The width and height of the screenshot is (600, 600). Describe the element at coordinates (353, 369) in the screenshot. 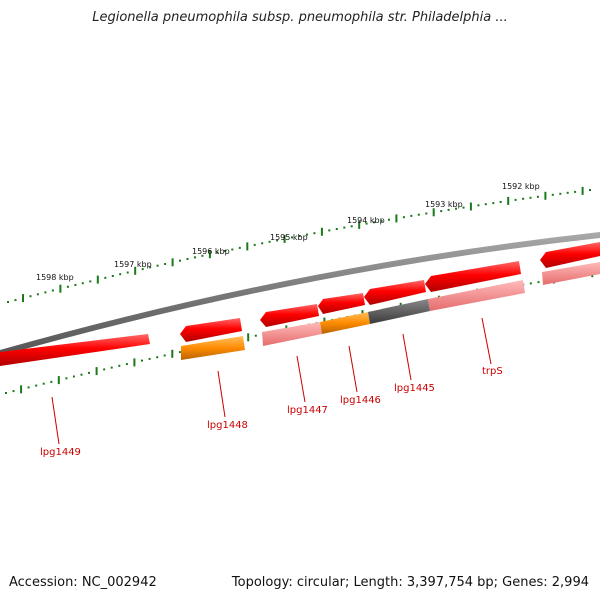

I see `leader-lpg1446` at that location.